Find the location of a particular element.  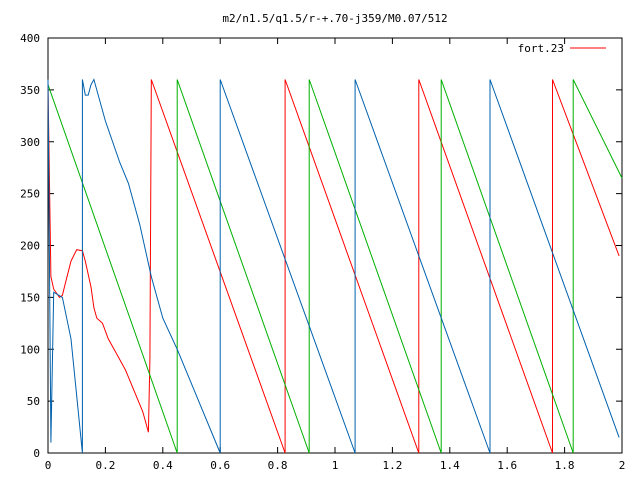

y-tick-label: 300 is located at coordinates (30, 142).